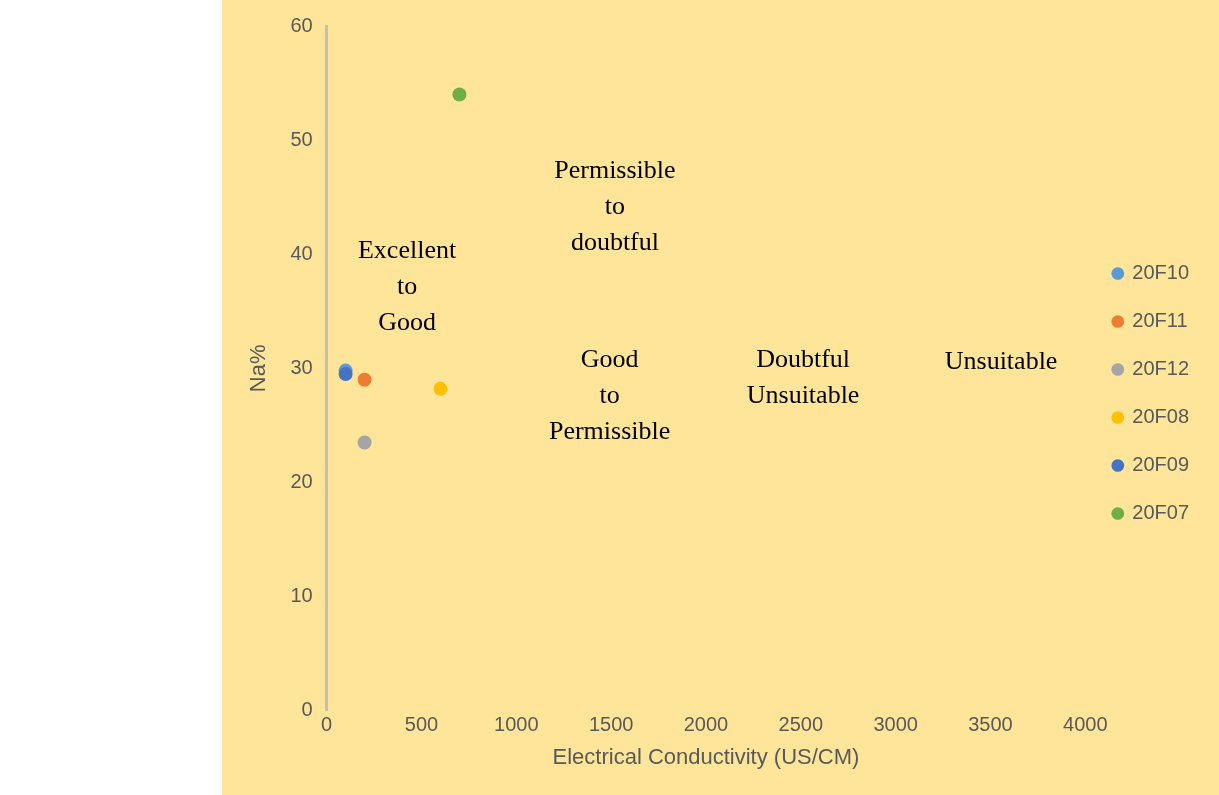 This screenshot has width=1219, height=795. I want to click on x-tick-label: 1000, so click(516, 724).